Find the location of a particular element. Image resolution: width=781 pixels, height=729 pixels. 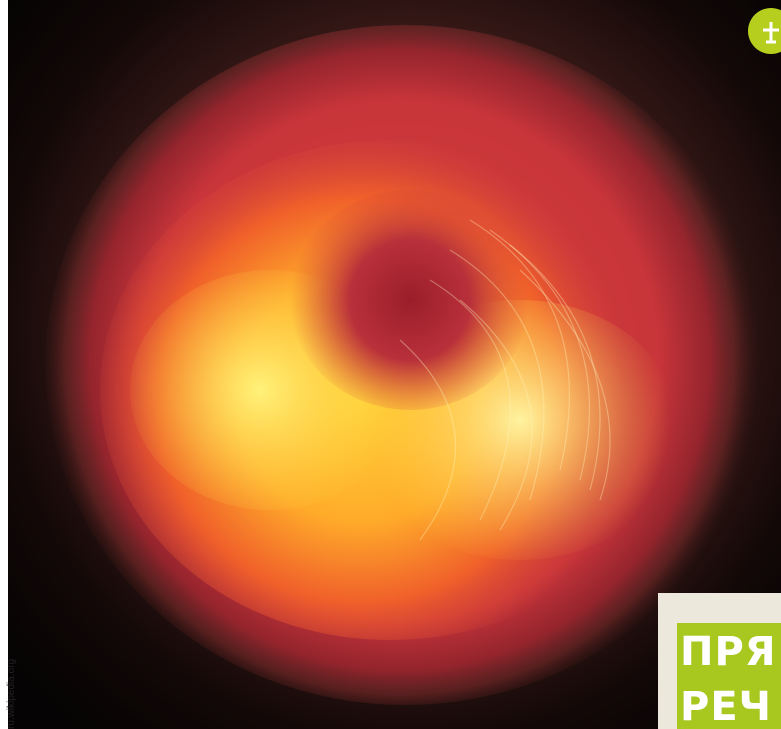

badge-line: ПРЯ is located at coordinates (728, 652).